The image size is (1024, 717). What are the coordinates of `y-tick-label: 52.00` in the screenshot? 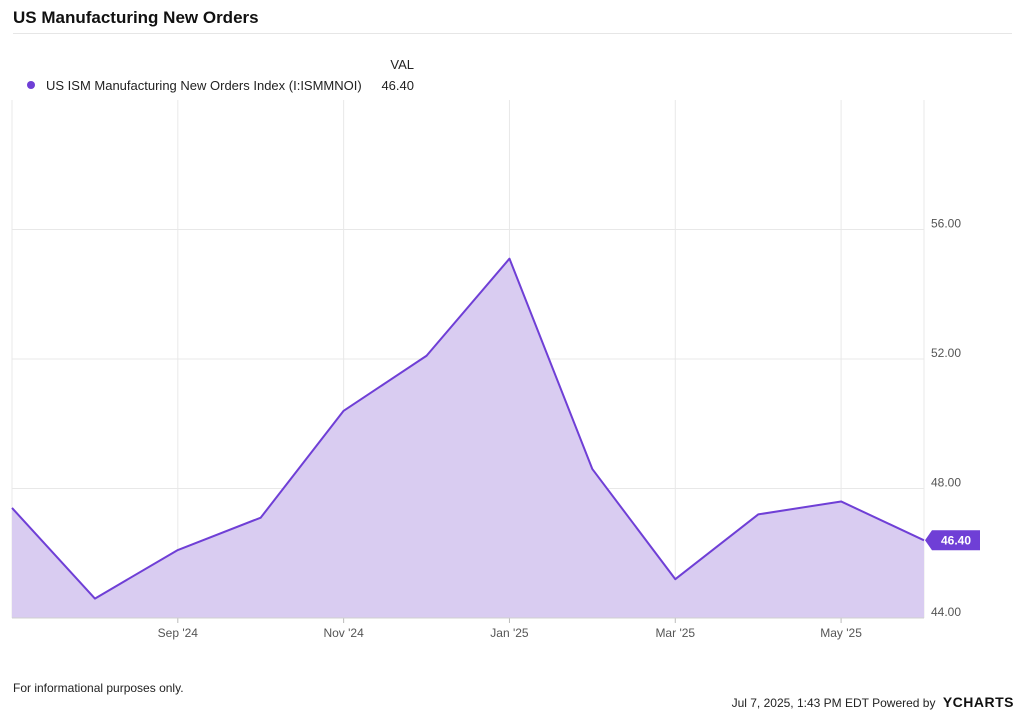 It's located at (946, 353).